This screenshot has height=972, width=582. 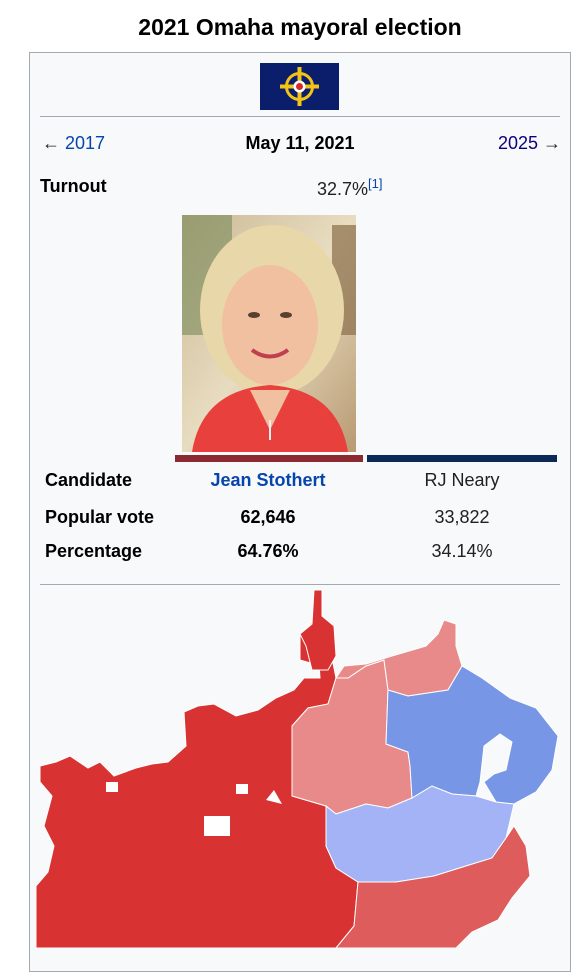 What do you see at coordinates (462, 458) in the screenshot?
I see `candidate-color-bar-neary` at bounding box center [462, 458].